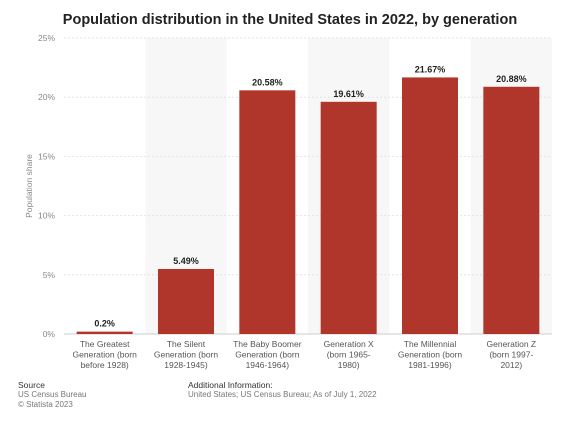 The image size is (580, 431). What do you see at coordinates (105, 354) in the screenshot?
I see `x-tick-label: The Greatest Generation (born before 1928)` at bounding box center [105, 354].